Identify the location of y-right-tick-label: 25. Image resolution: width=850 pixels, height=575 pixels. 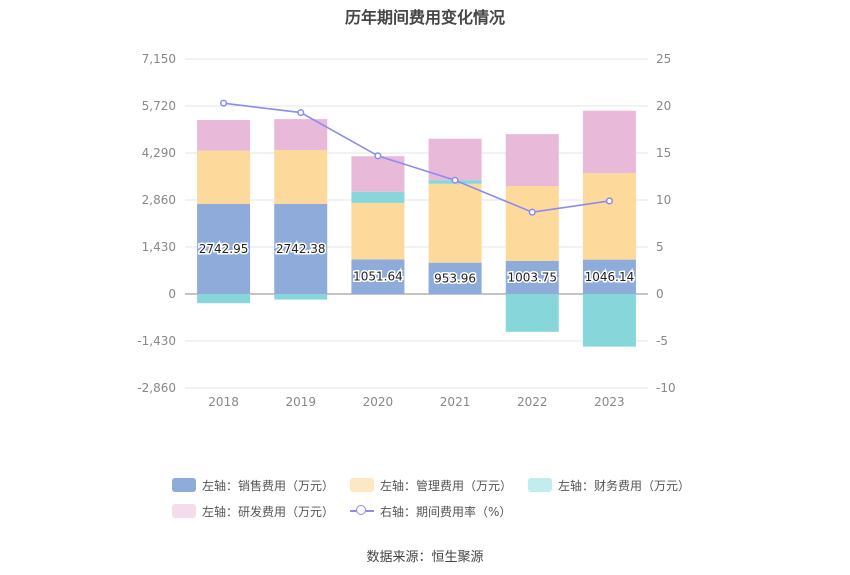
(663, 59).